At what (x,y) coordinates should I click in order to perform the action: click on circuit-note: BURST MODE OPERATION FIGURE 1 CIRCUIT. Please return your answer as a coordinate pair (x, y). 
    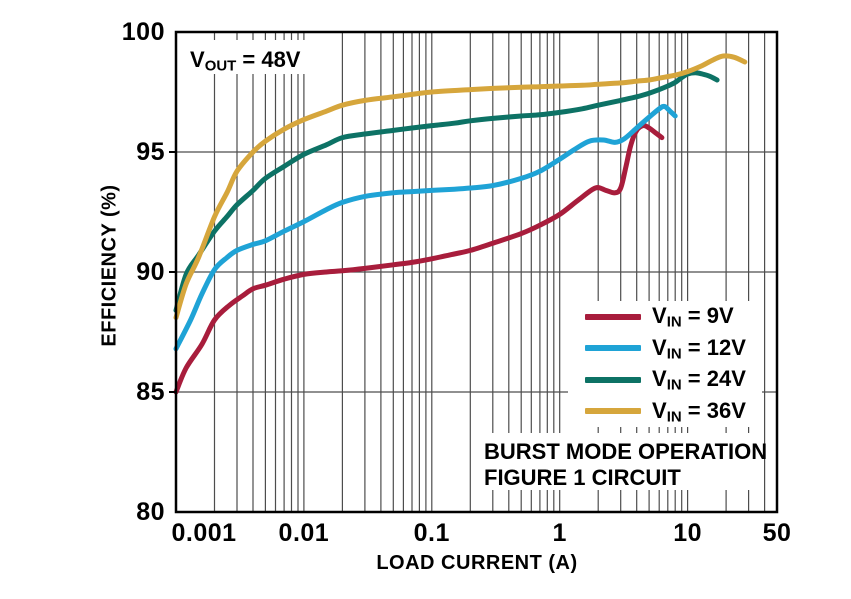
    Looking at the image, I should click on (625, 465).